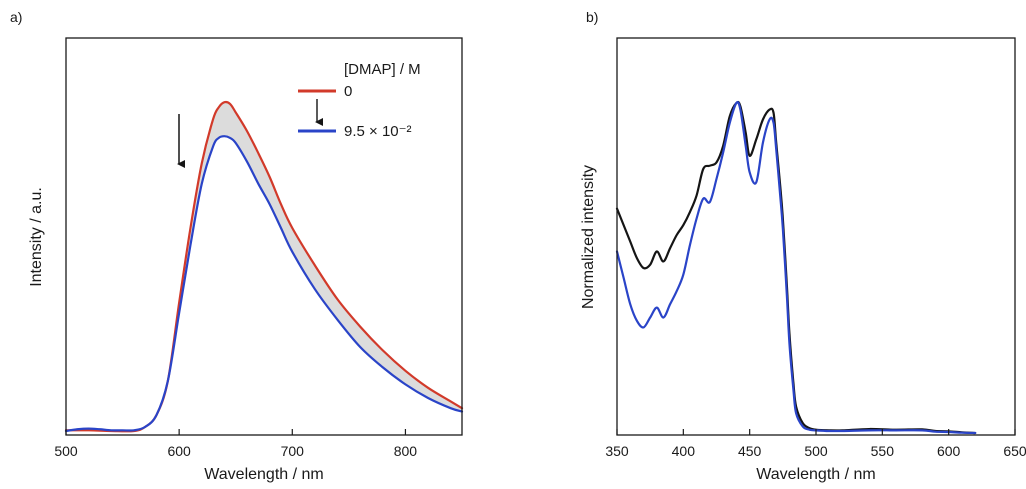  What do you see at coordinates (816, 451) in the screenshot?
I see `panel-b-x-tick-label: 500` at bounding box center [816, 451].